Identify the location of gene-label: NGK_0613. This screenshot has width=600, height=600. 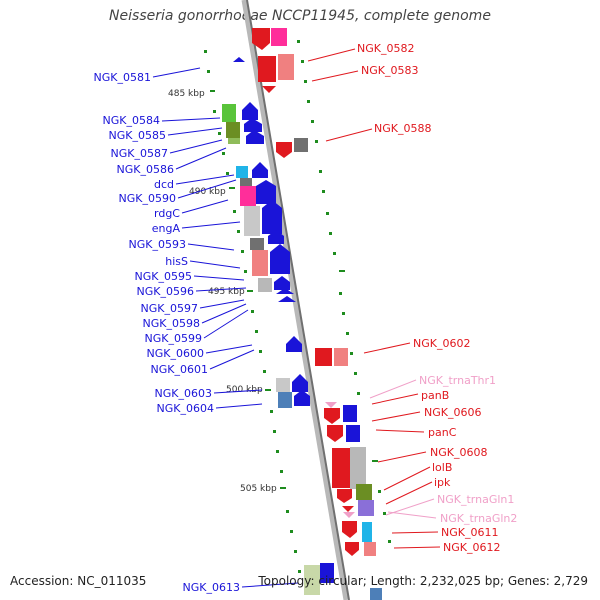
(211, 587).